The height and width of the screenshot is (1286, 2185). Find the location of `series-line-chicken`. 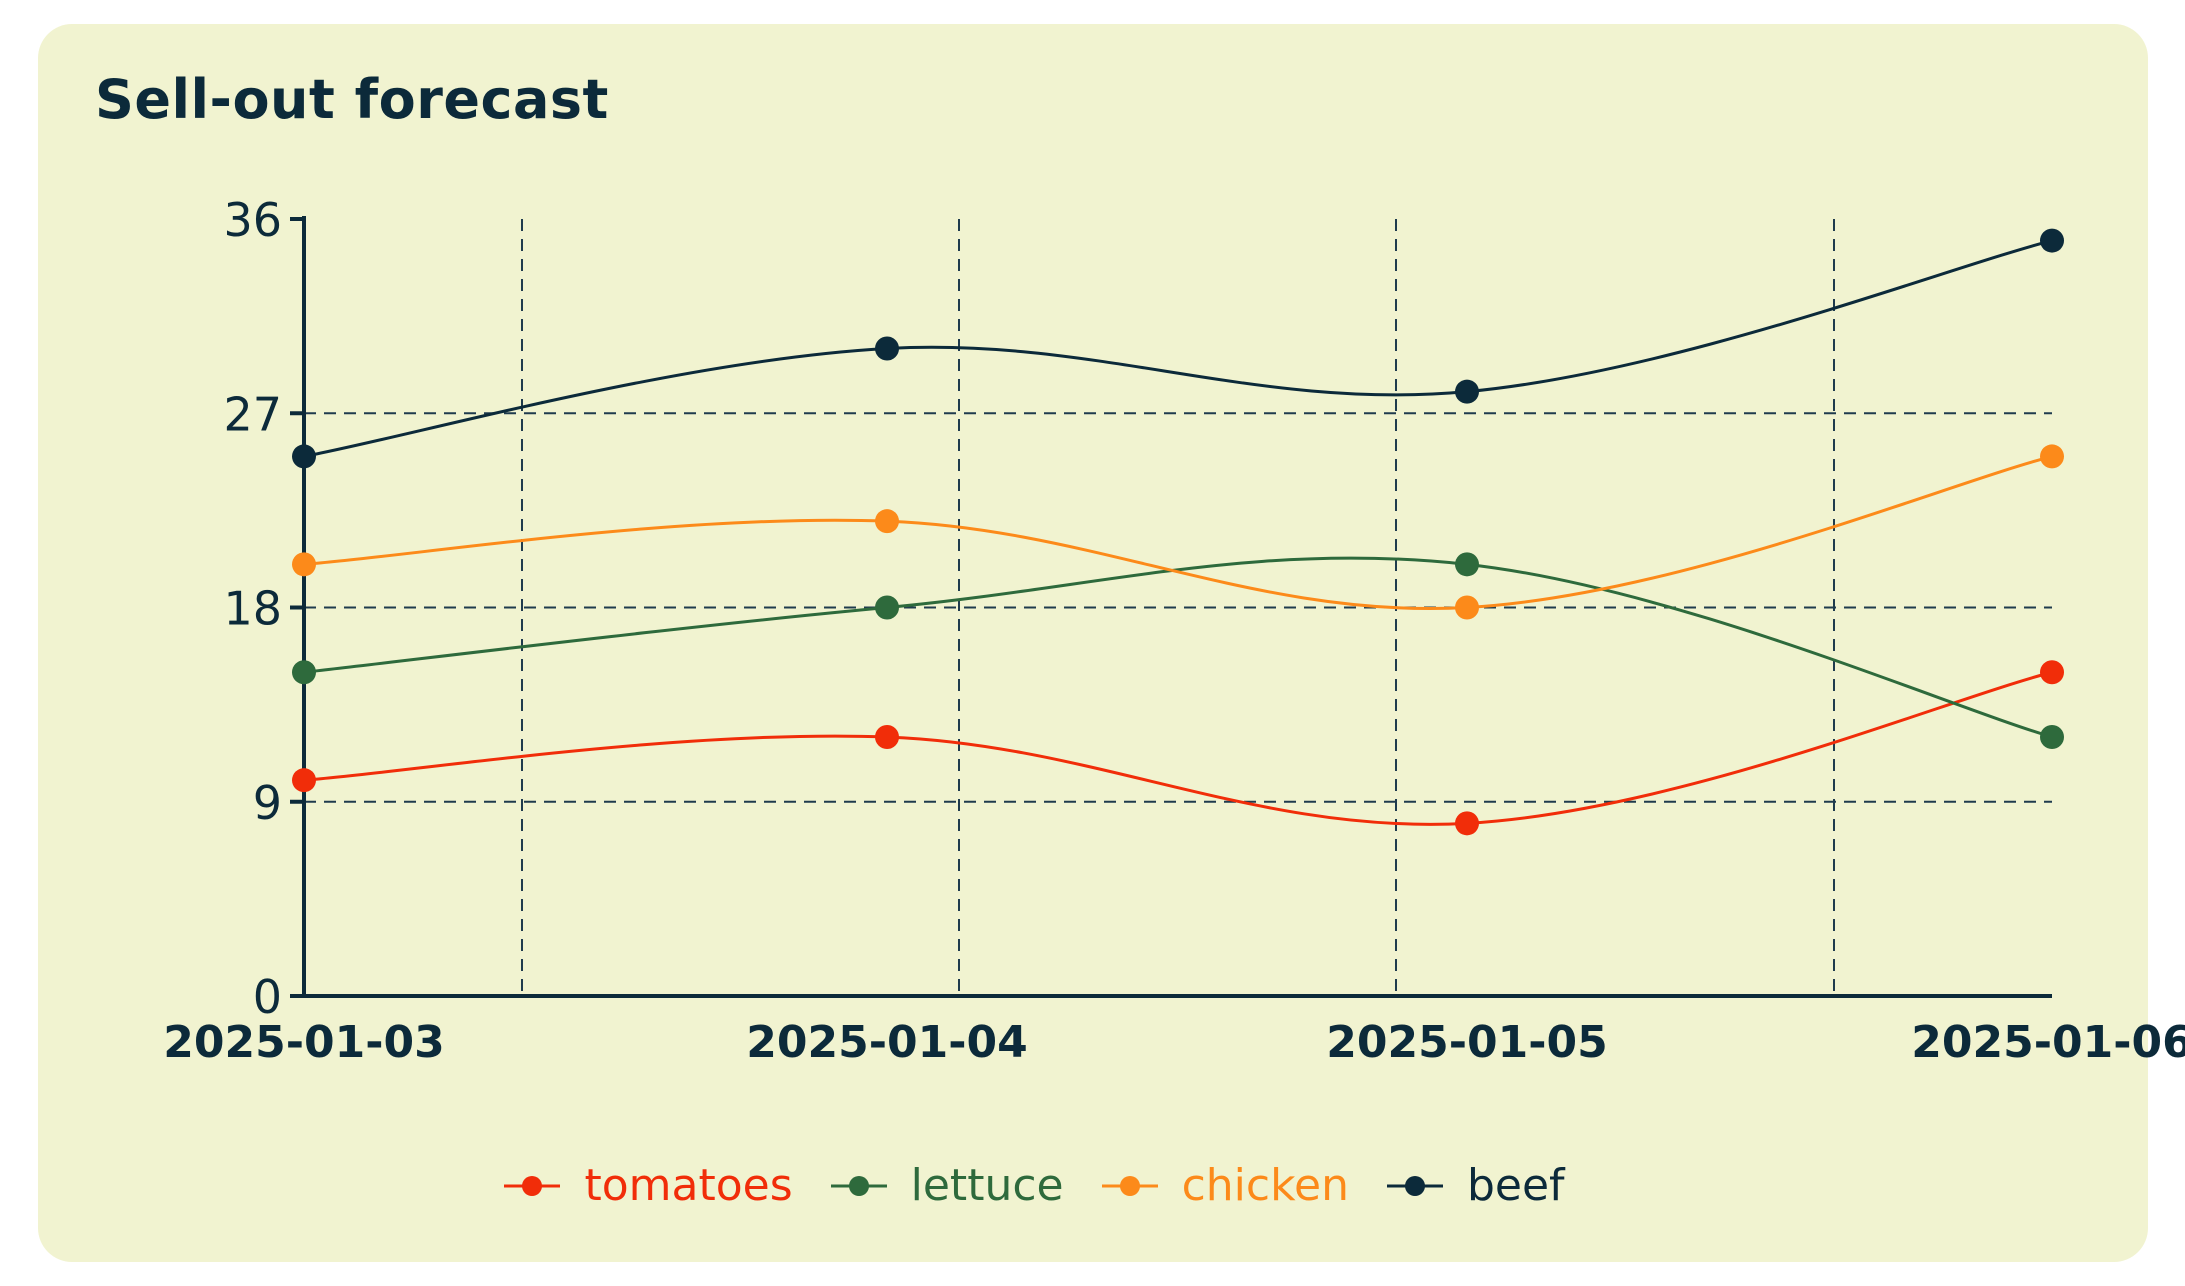

series-line-chicken is located at coordinates (1178, 532).